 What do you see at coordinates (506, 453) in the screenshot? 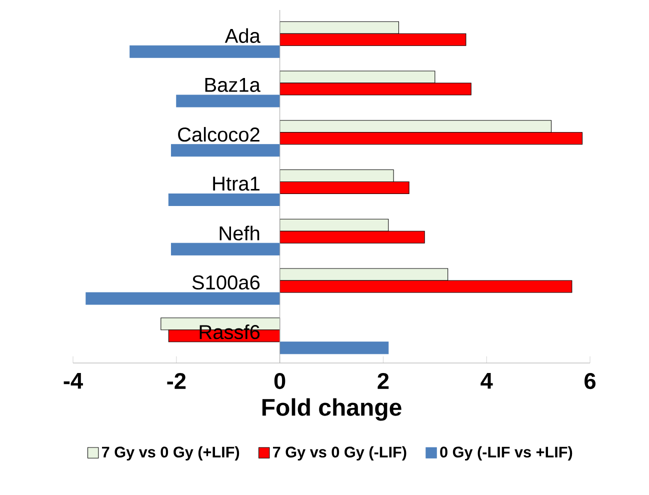
I see `legend-label: 0 Gy (-LIF vs +LIF)` at bounding box center [506, 453].